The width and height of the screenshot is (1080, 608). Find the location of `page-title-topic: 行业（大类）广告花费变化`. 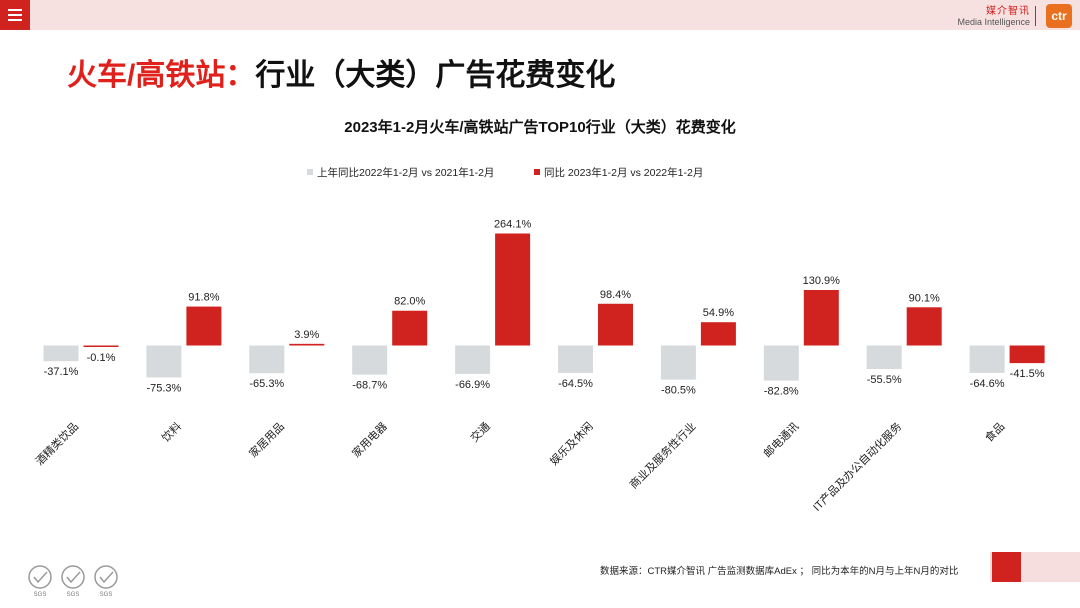

page-title-topic: 行业（大类）广告花费变化 is located at coordinates (435, 75).